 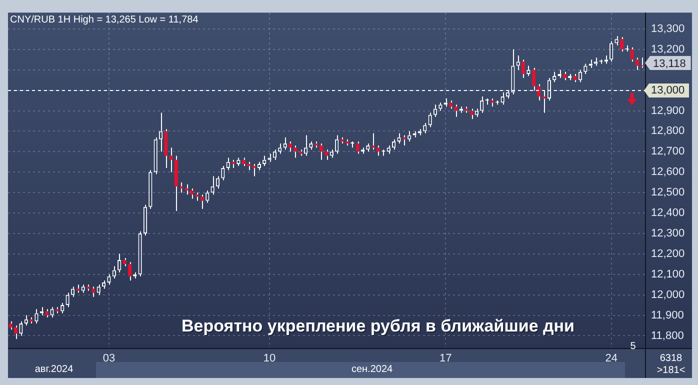 What do you see at coordinates (668, 152) in the screenshot?
I see `y-tick-label: 12,700` at bounding box center [668, 152].